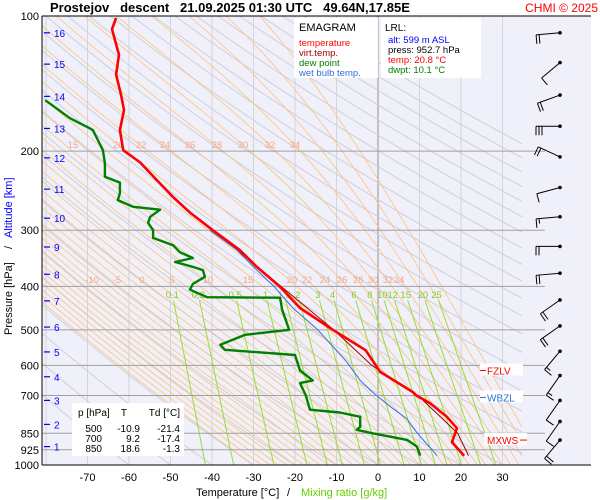 The width and height of the screenshot is (600, 500). I want to click on lrl-dwpt: dwpt: 10.1 °C, so click(416, 70).